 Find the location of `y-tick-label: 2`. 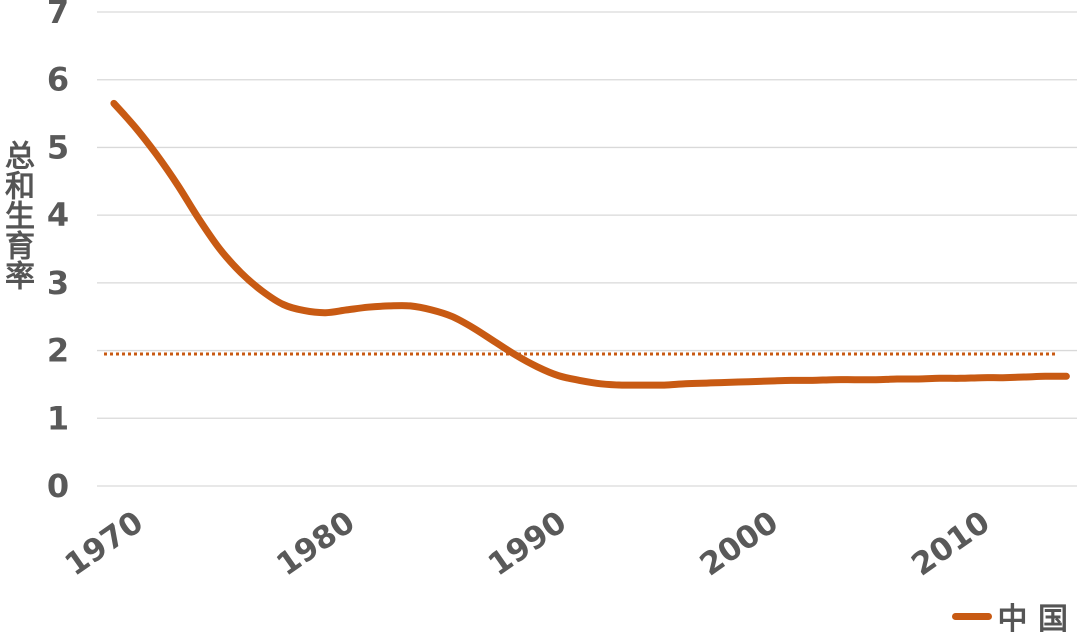

y-tick-label: 2 is located at coordinates (58, 351).